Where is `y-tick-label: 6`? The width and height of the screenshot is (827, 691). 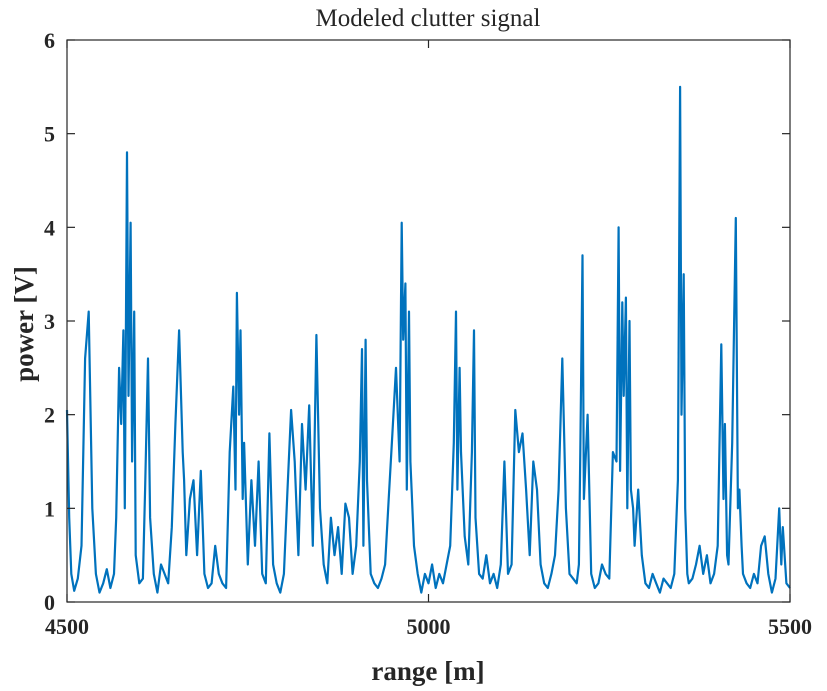
y-tick-label: 6 is located at coordinates (49, 40).